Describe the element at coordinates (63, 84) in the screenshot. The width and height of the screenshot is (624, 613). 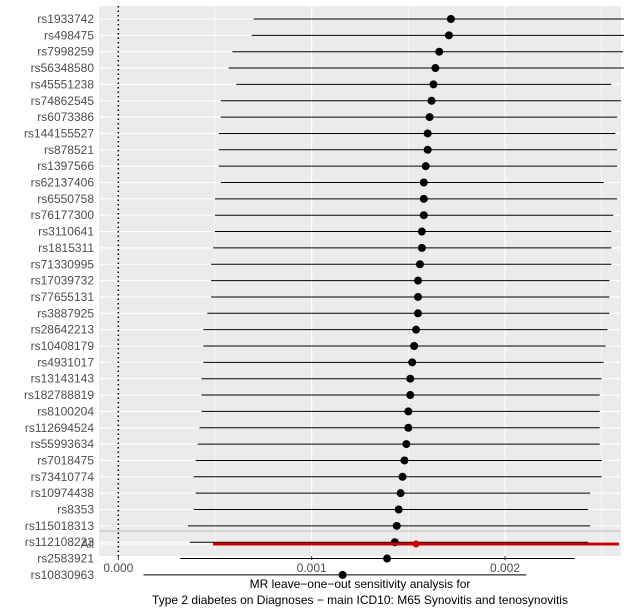
I see `y-tick-label: rs45551238` at that location.